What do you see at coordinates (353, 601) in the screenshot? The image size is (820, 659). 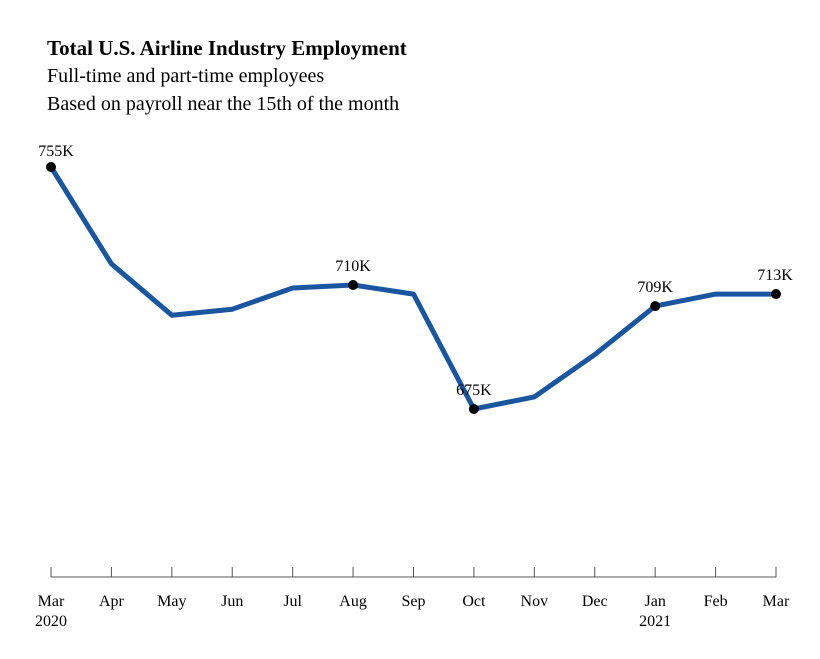 I see `x-tick-label: Aug` at bounding box center [353, 601].